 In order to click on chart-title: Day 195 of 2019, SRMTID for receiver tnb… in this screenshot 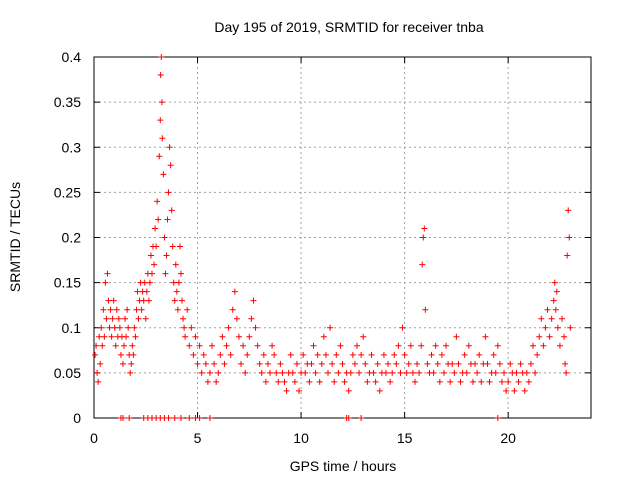, I will do `click(348, 27)`.